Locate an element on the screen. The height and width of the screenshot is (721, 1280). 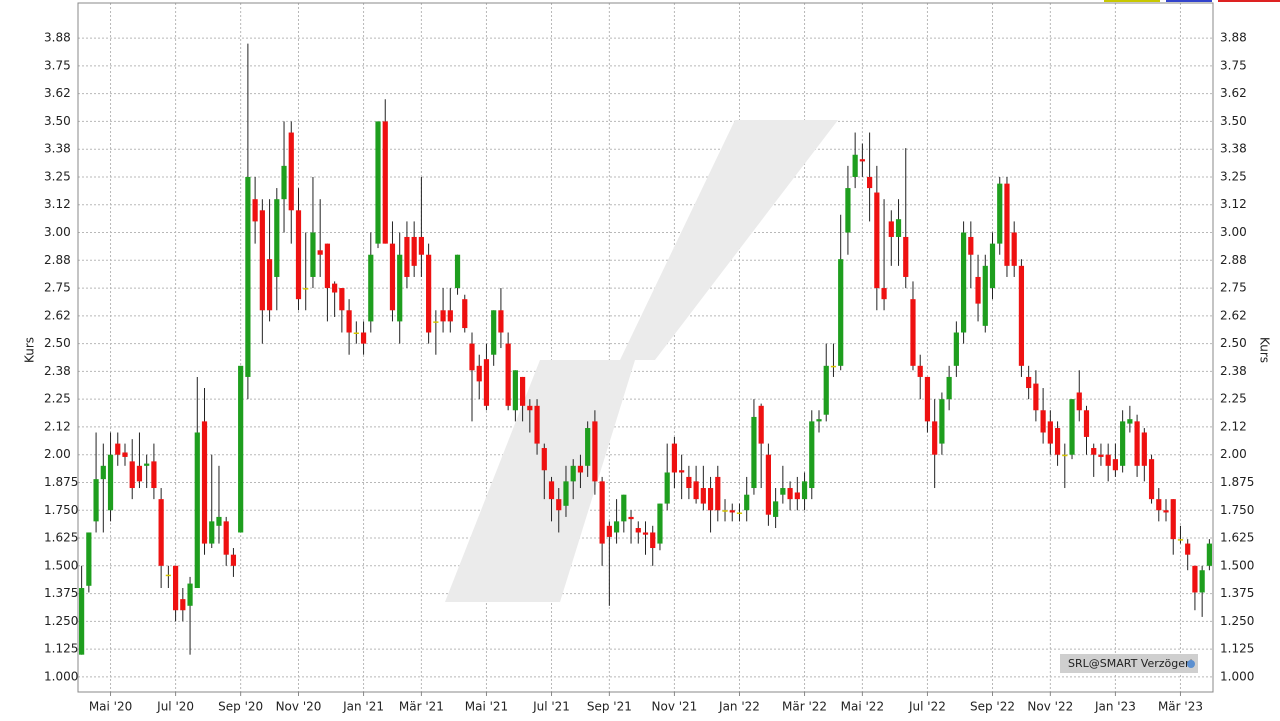
x-tick-label: Mär '22 is located at coordinates (804, 707).